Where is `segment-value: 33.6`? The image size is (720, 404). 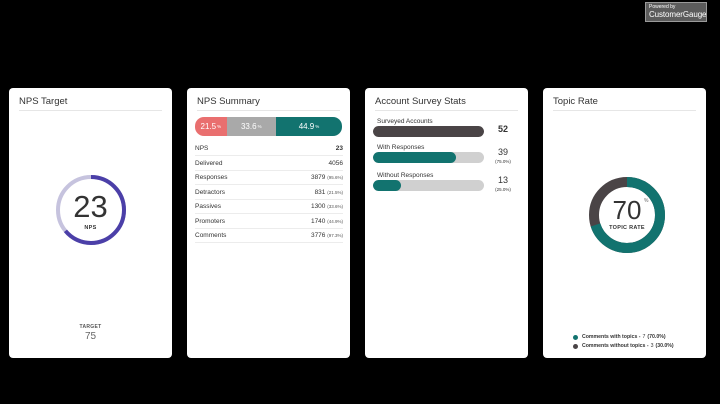
segment-value: 33.6 is located at coordinates (248, 126).